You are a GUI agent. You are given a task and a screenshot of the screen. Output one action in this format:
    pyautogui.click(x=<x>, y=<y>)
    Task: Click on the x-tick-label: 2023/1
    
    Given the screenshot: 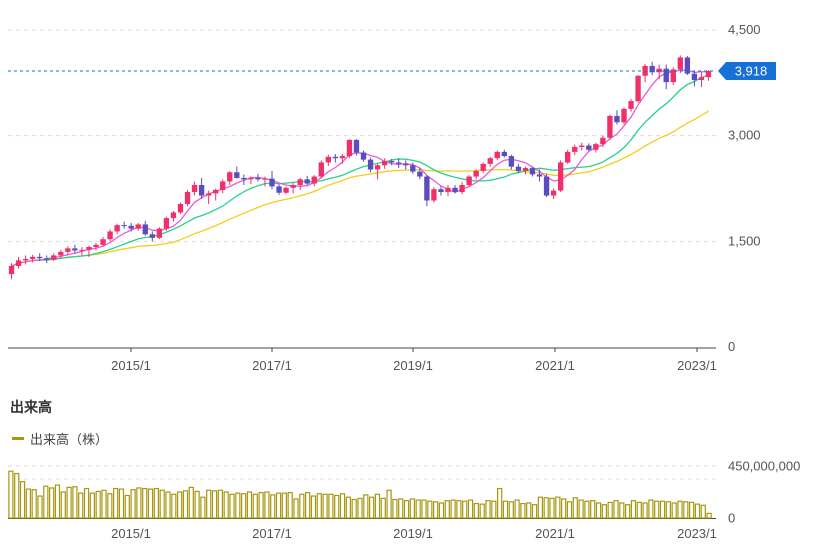 What is the action you would take?
    pyautogui.click(x=697, y=533)
    